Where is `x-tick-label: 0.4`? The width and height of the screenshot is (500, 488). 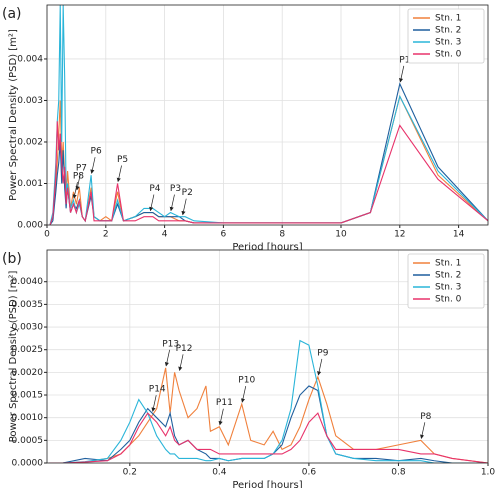 x-tick-label: 0.4 is located at coordinates (219, 473).